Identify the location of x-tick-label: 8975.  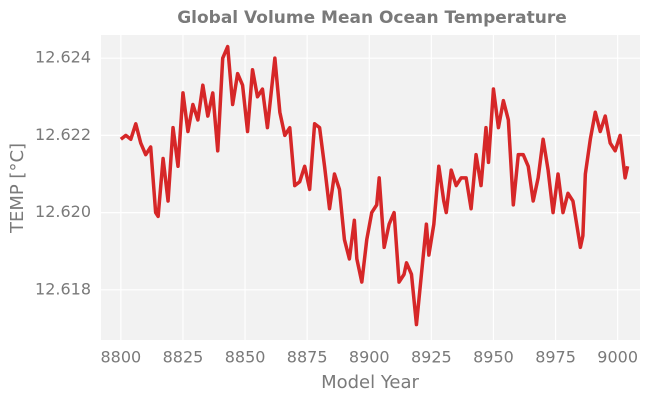
(555, 357).